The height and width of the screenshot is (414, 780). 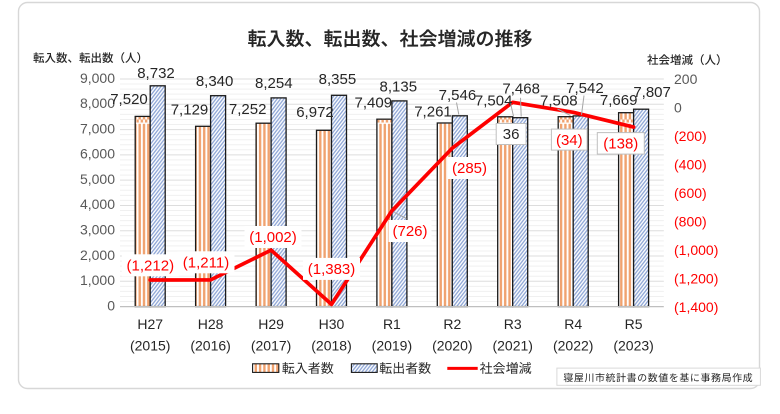 What do you see at coordinates (559, 101) in the screenshot?
I see `svg-text: 7,508` at bounding box center [559, 101].